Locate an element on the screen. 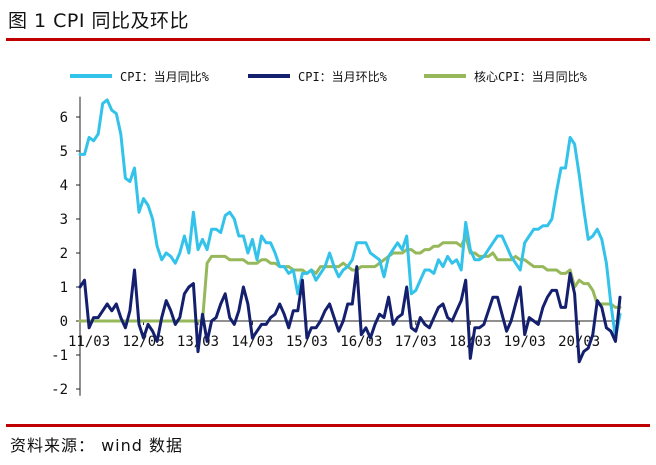 Image resolution: width=656 pixels, height=465 pixels. x-tick-label: 11/03 is located at coordinates (89, 342).